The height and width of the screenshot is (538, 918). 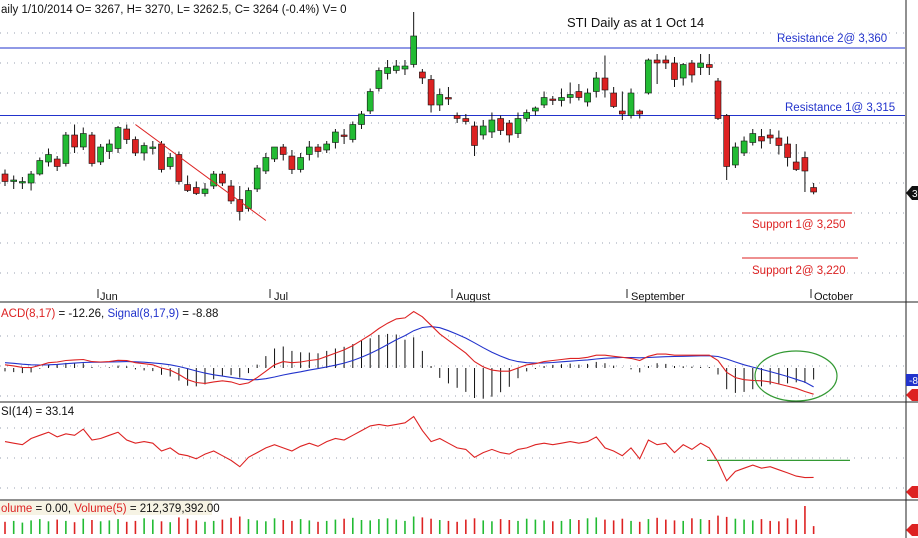 What do you see at coordinates (409, 448) in the screenshot?
I see `rsi-line` at bounding box center [409, 448].